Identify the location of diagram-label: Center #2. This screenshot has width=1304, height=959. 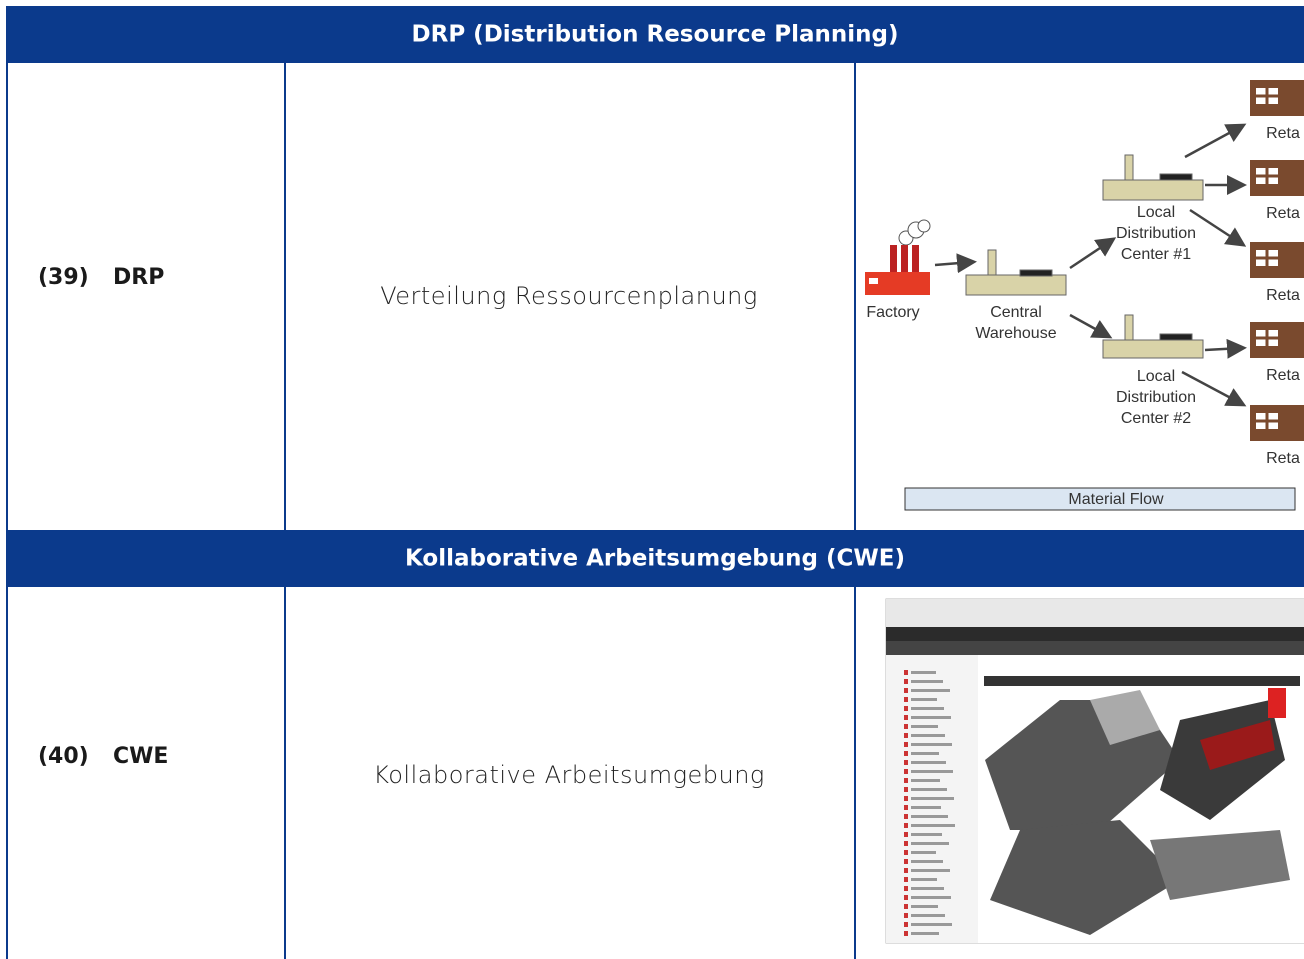
(1156, 418).